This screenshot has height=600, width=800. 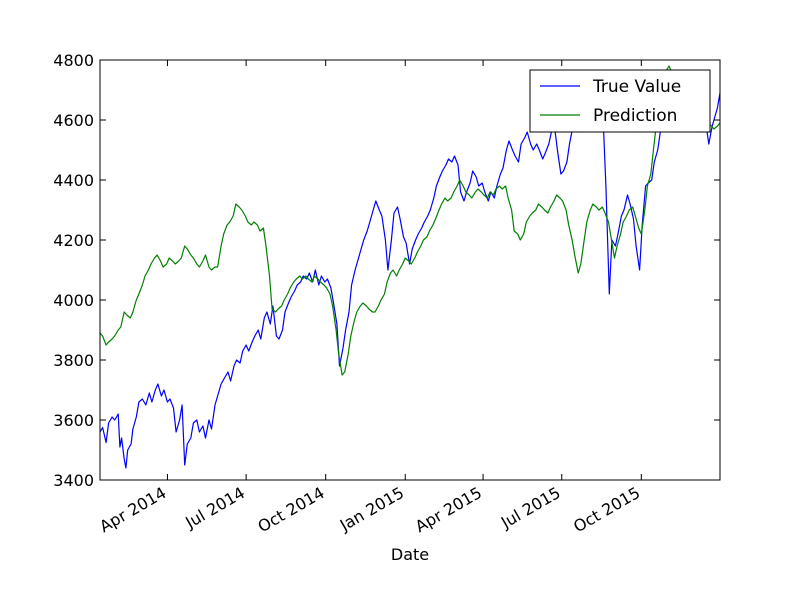 I want to click on x-tick-label: Oct 2015, so click(x=606, y=509).